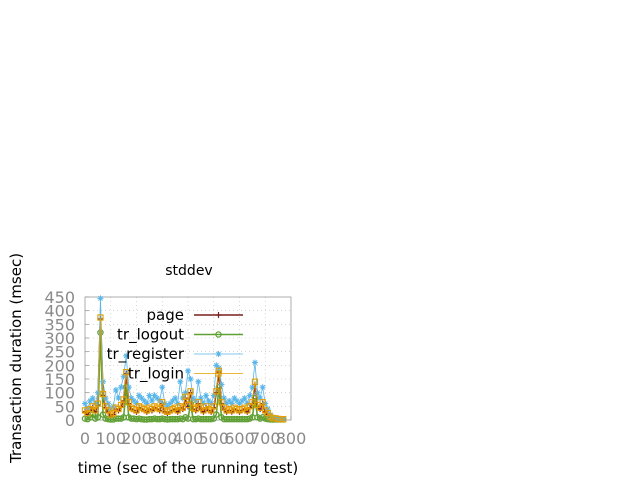  I want to click on y-tick-label: 200, so click(59, 365).